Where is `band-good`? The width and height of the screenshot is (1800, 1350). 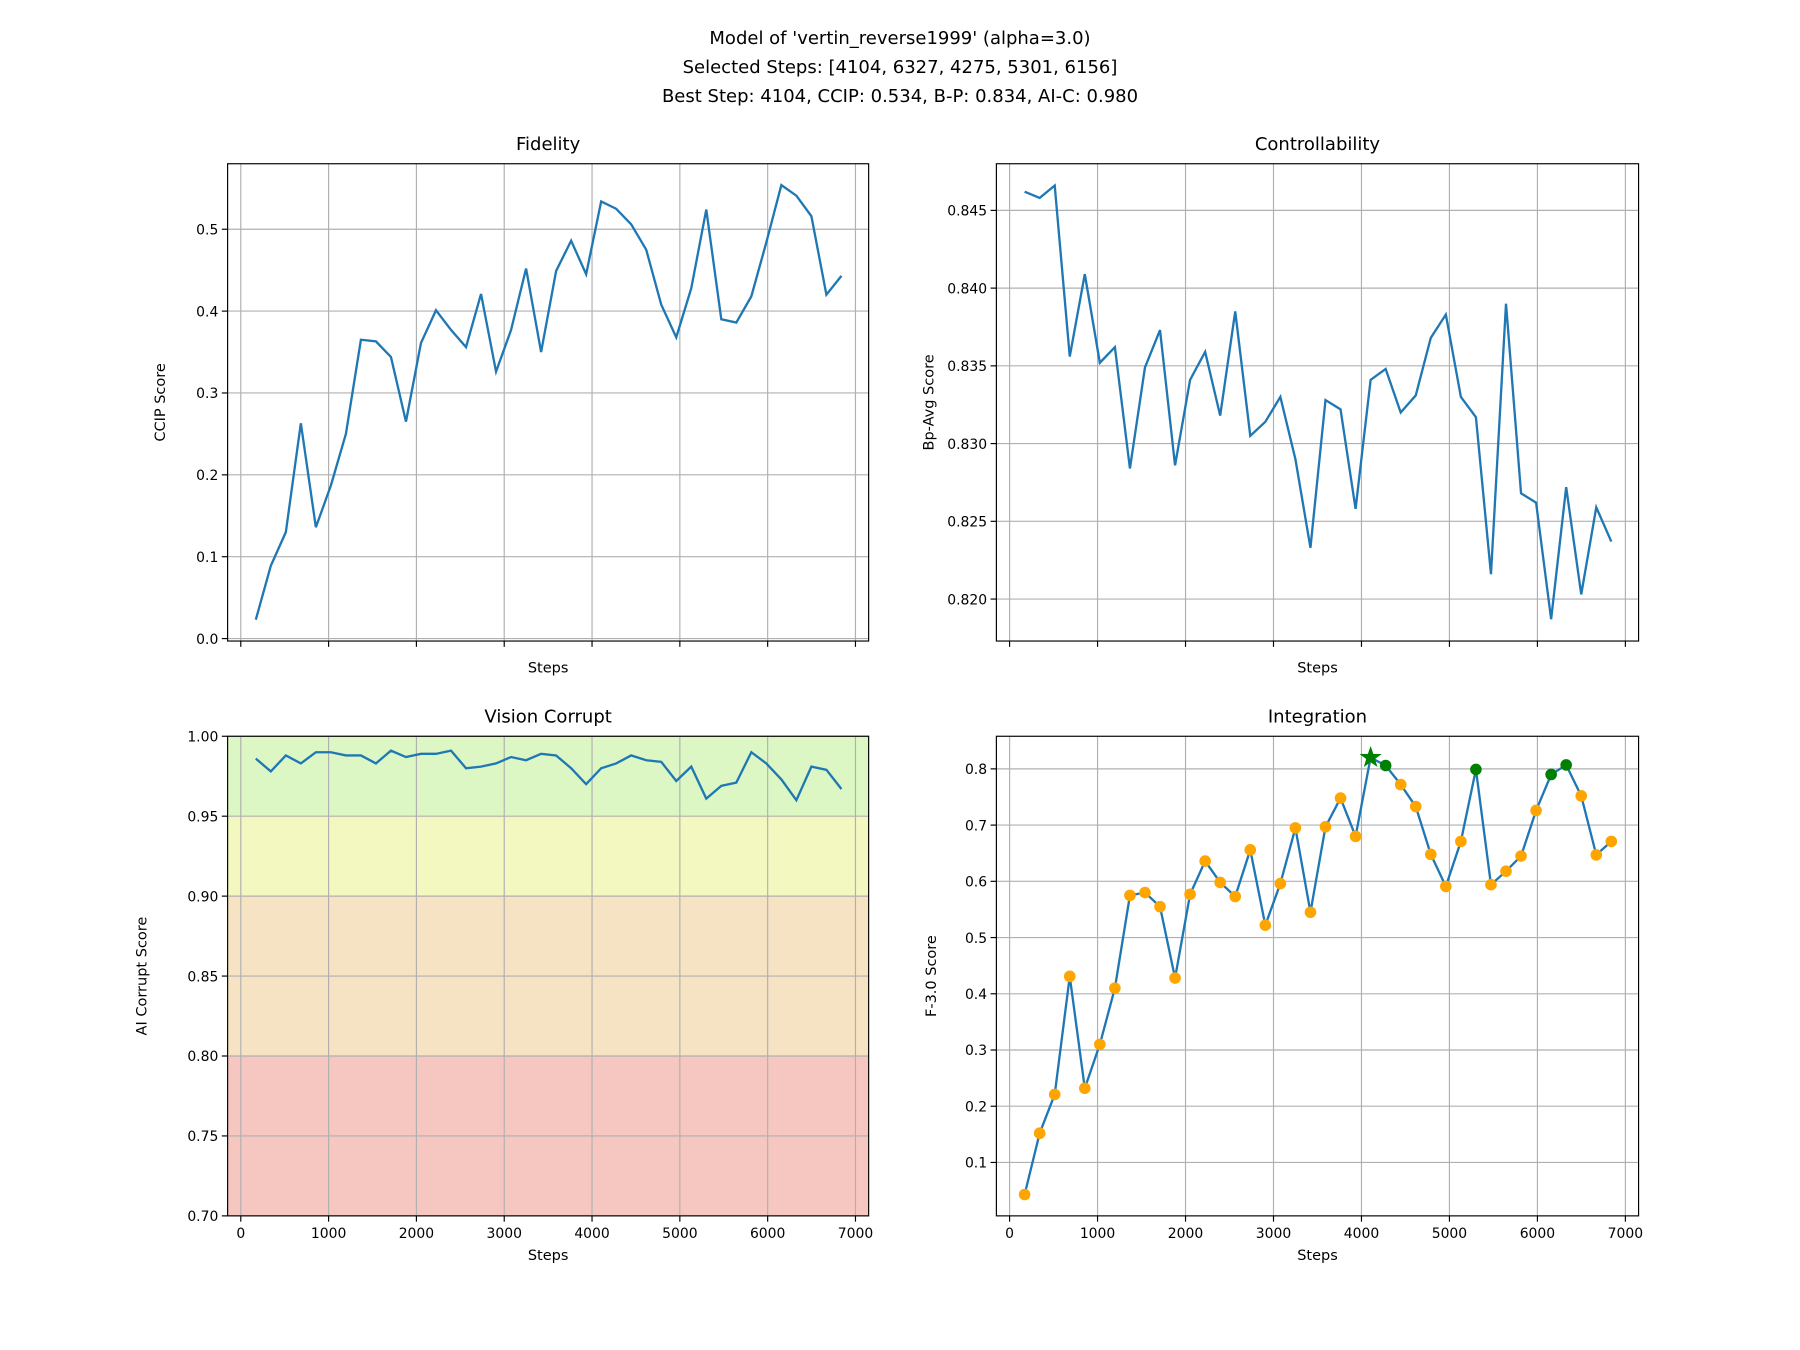
band-good is located at coordinates (548, 776).